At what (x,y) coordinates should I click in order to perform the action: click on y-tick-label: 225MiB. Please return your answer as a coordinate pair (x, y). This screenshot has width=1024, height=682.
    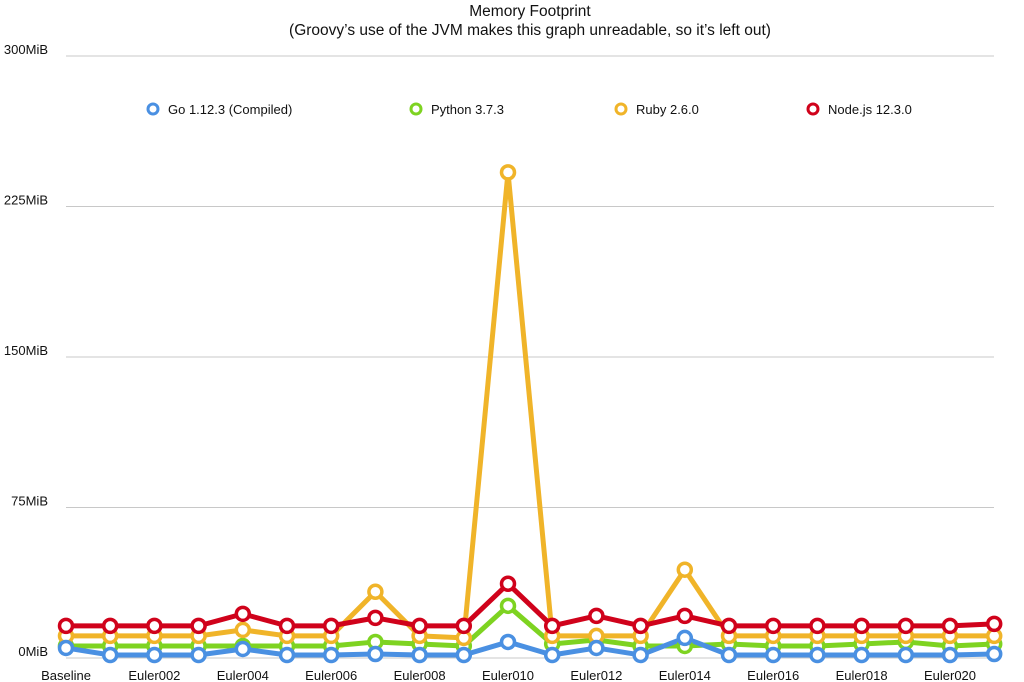
    Looking at the image, I should click on (26, 200).